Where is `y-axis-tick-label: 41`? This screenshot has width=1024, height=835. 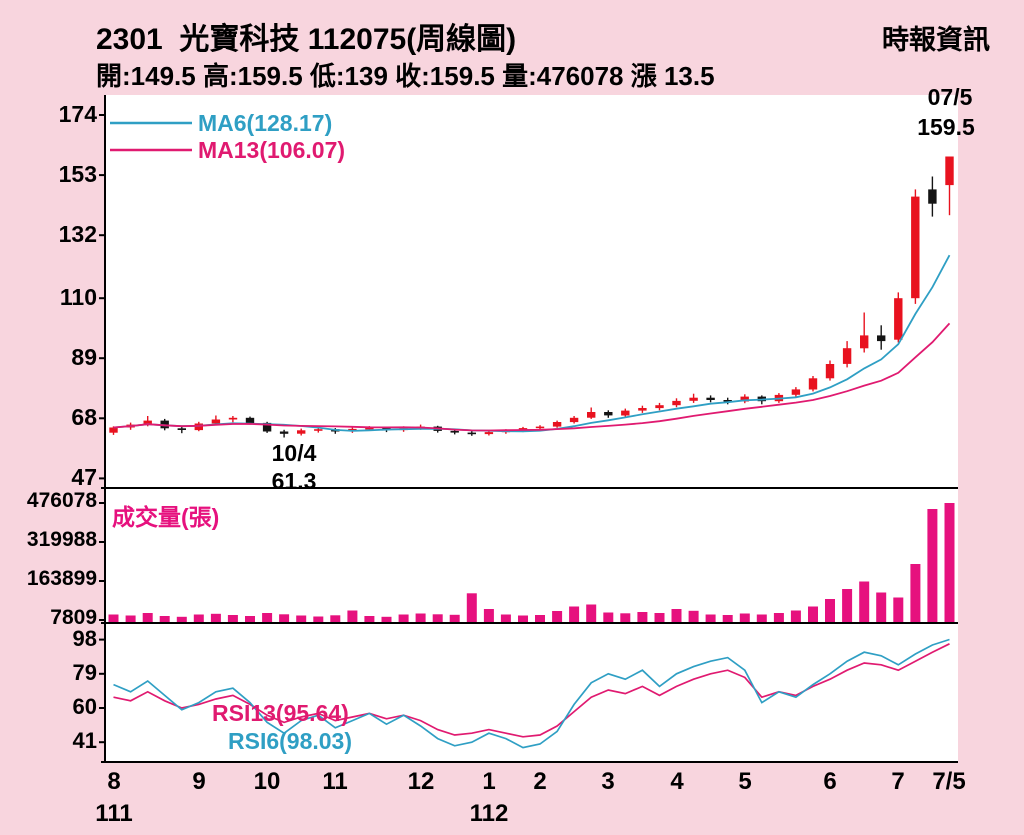
y-axis-tick-label: 41 is located at coordinates (84, 740).